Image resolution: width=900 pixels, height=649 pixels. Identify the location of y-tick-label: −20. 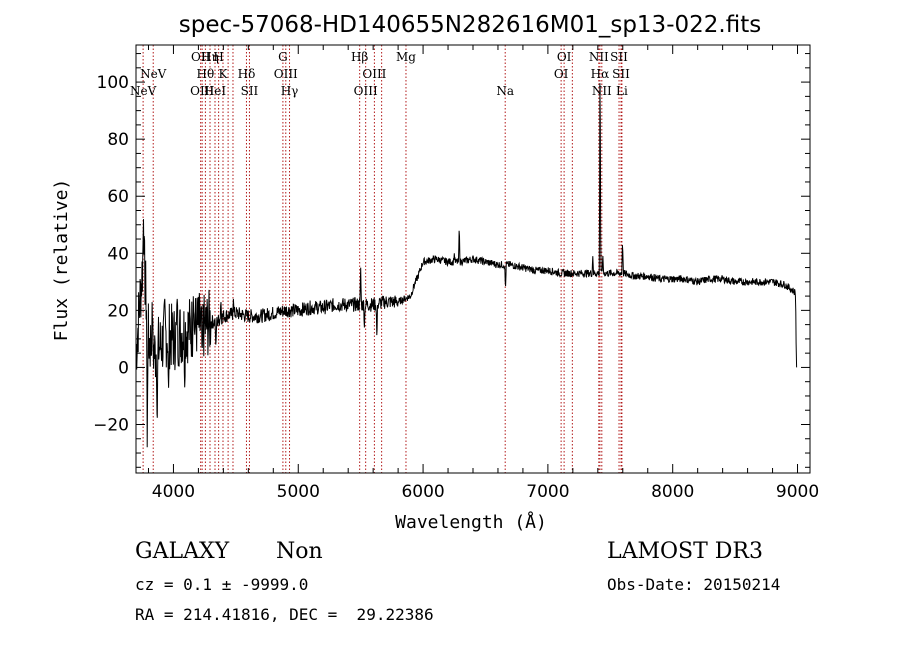
(111, 425).